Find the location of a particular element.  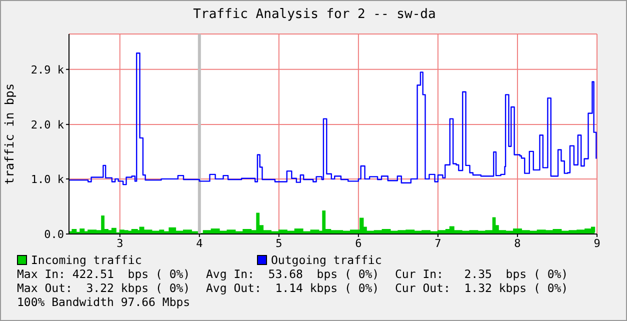

y-tick-label: 2.0 k is located at coordinates (47, 125).